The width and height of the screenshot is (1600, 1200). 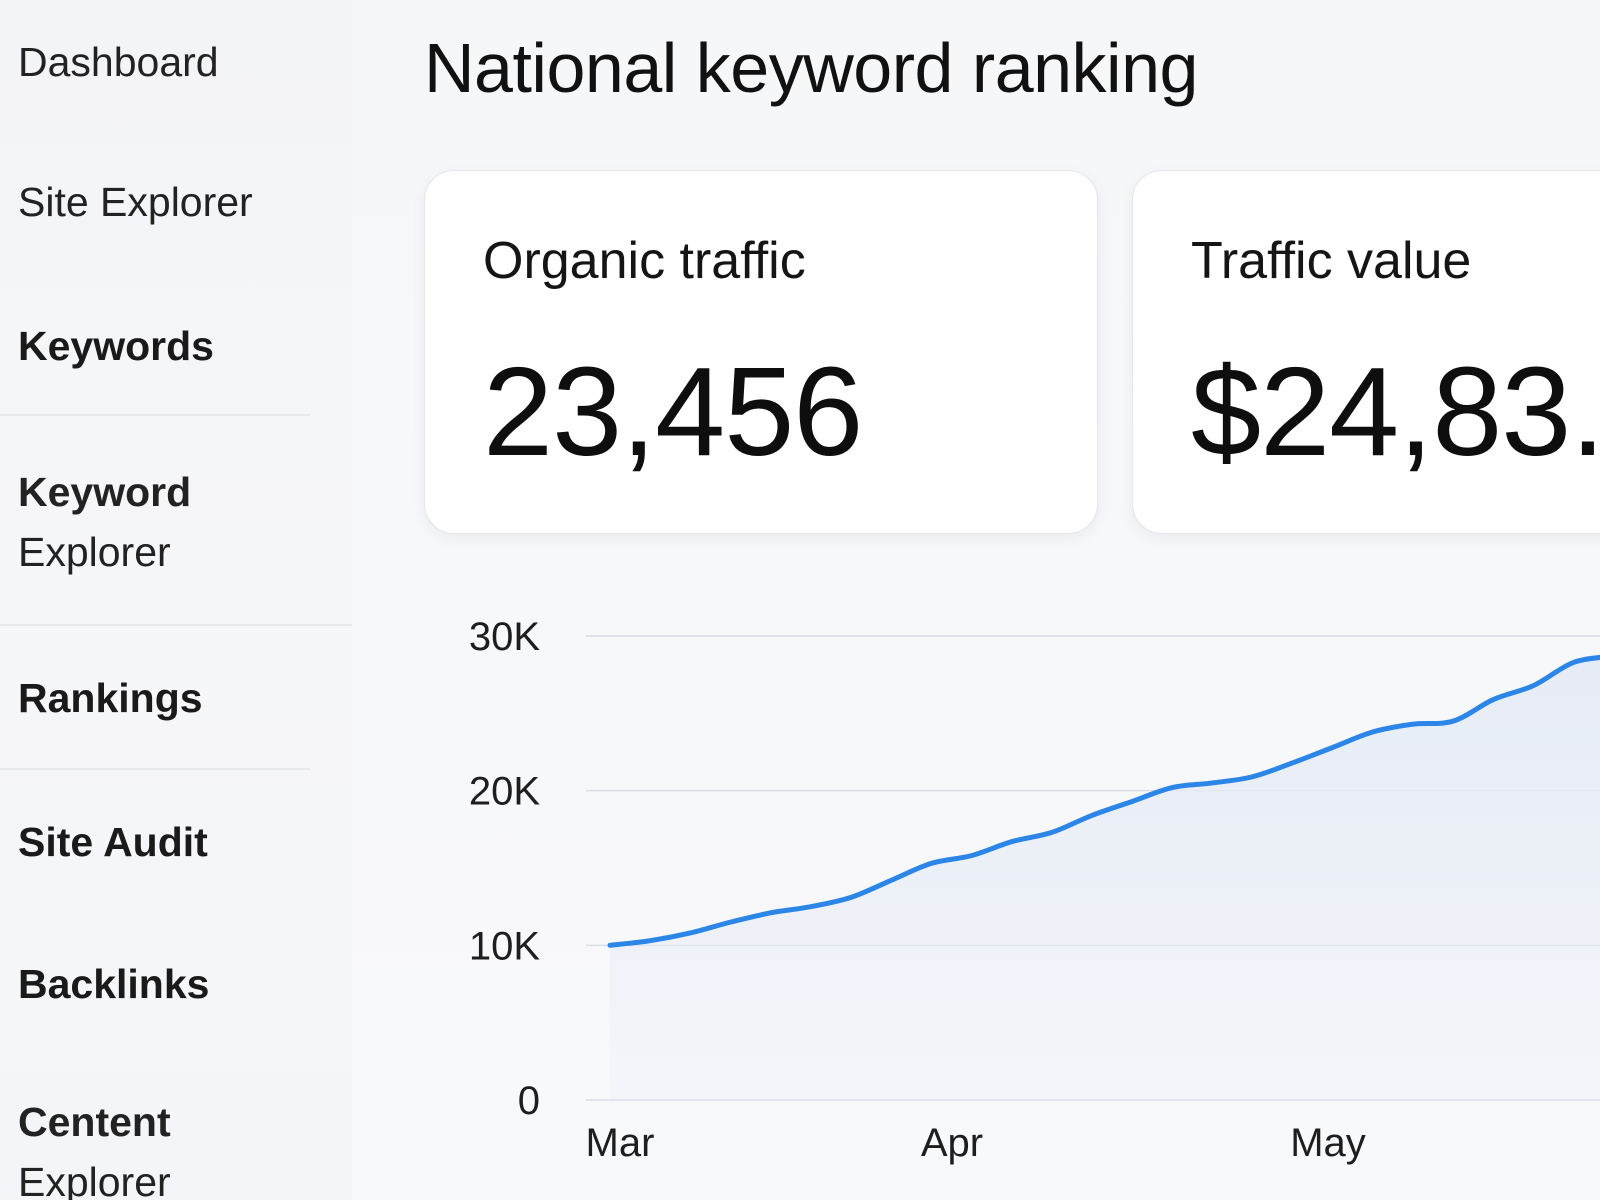 What do you see at coordinates (1395, 411) in the screenshot?
I see `card-value: $24,83.` at bounding box center [1395, 411].